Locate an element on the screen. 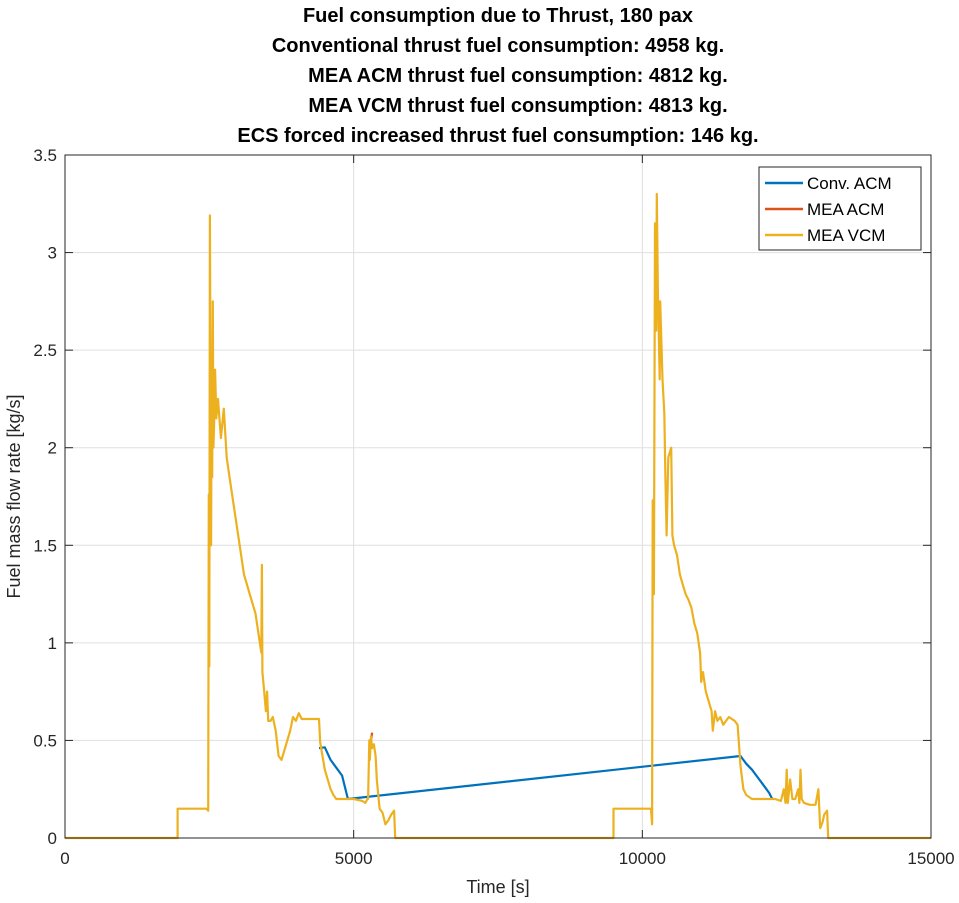 This screenshot has height=903, width=959. legend-entry: MEA VCM is located at coordinates (846, 235).